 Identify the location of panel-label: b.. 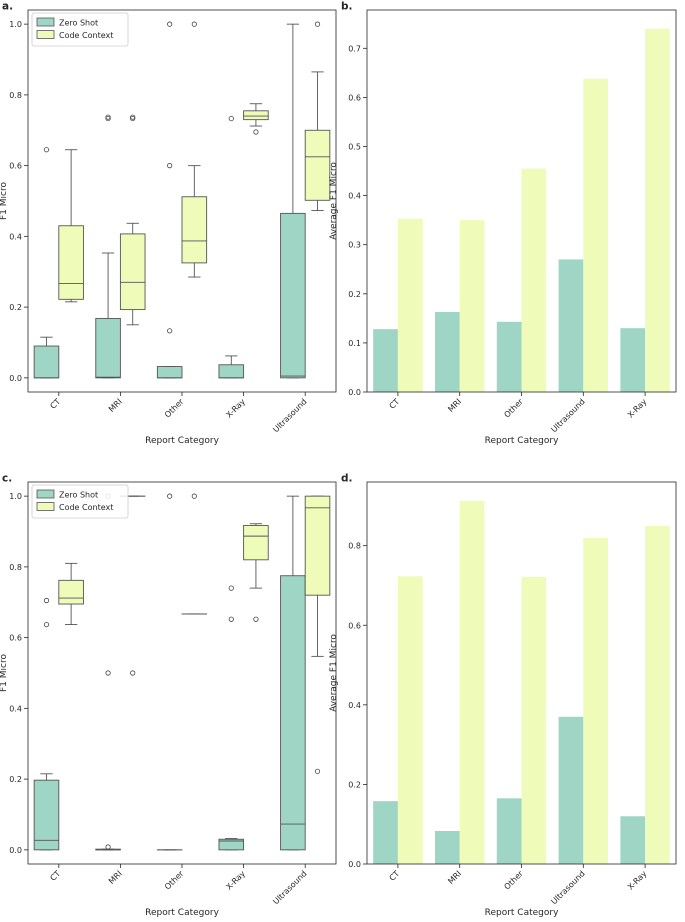
(347, 7).